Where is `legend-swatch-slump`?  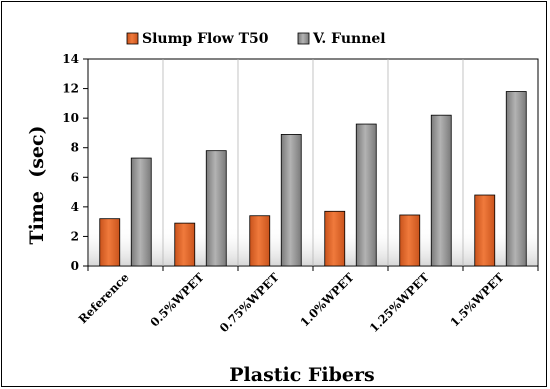 legend-swatch-slump is located at coordinates (132, 38).